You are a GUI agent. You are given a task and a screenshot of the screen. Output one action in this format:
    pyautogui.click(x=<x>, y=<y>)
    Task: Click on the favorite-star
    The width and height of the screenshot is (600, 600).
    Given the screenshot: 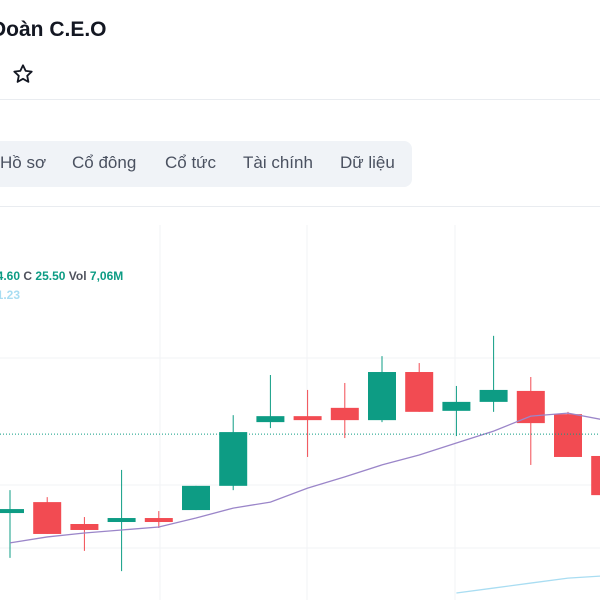 What is the action you would take?
    pyautogui.click(x=23, y=74)
    